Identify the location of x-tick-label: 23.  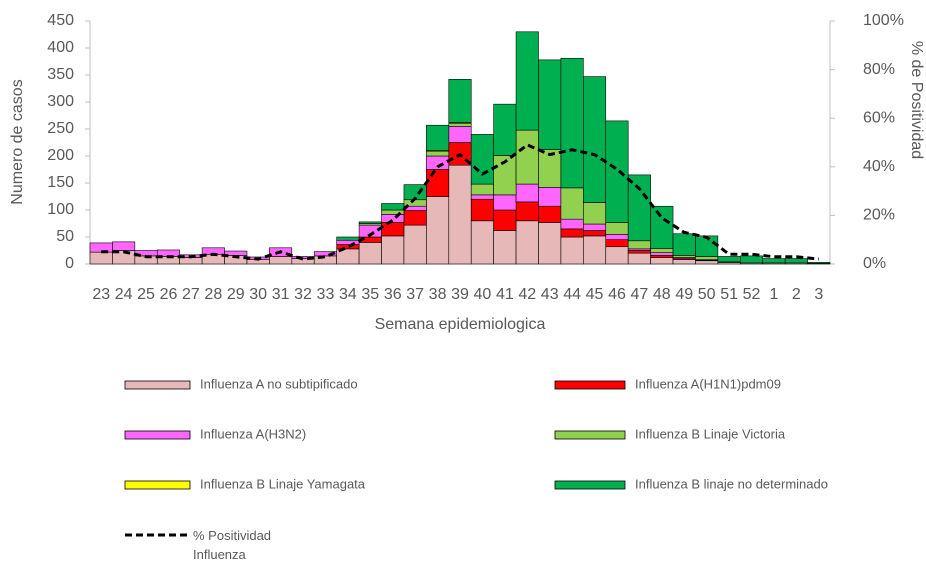
(101, 294).